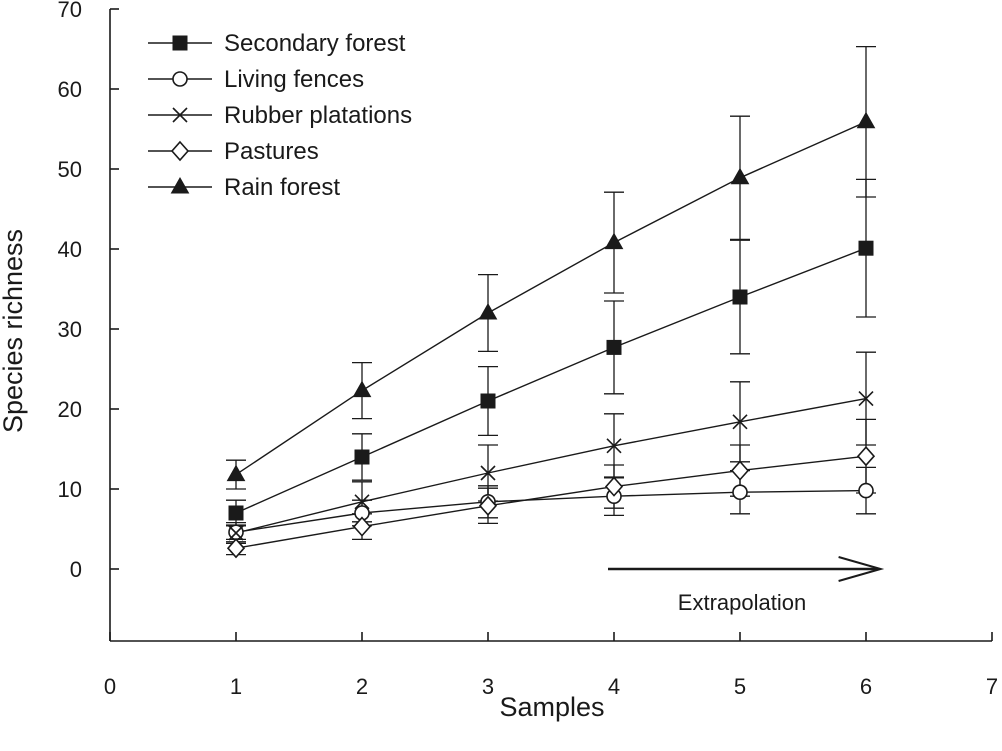 The height and width of the screenshot is (751, 1002). What do you see at coordinates (992, 686) in the screenshot?
I see `x-tick-label: 7` at bounding box center [992, 686].